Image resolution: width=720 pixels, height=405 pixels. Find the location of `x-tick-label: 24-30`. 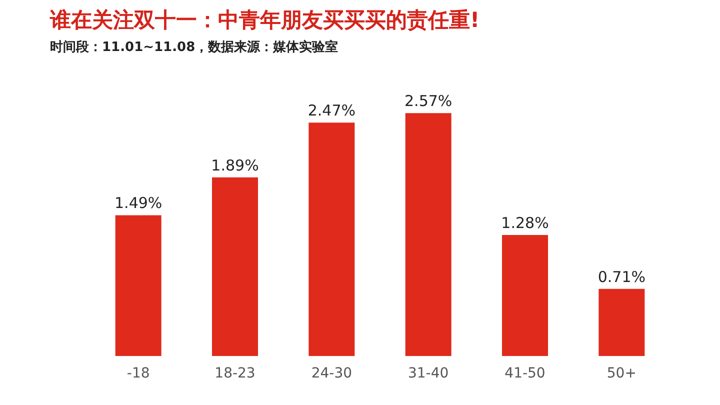

x-tick-label: 24-30 is located at coordinates (331, 374).